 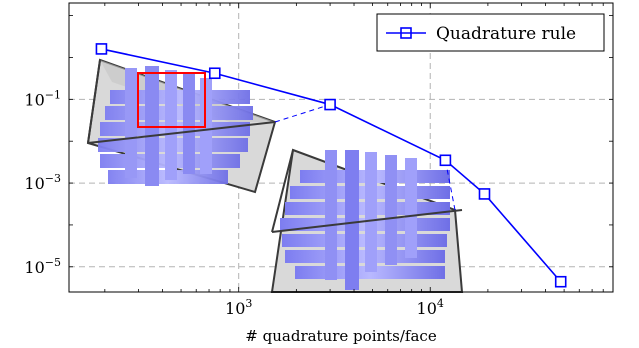 I want to click on inset-mesh-render-left, so click(x=181, y=126).